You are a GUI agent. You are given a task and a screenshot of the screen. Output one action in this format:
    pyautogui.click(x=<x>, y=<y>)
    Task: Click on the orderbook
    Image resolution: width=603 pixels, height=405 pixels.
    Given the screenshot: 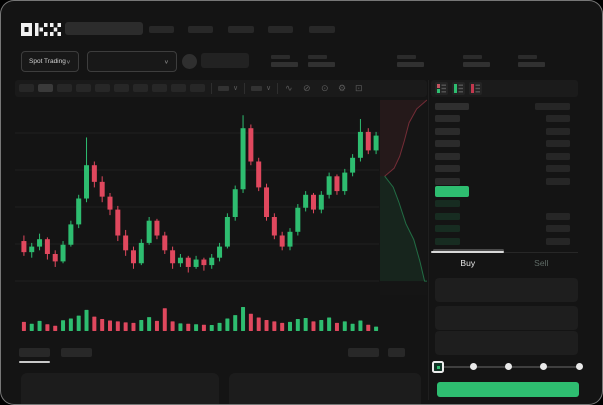 What is the action you would take?
    pyautogui.click(x=504, y=174)
    